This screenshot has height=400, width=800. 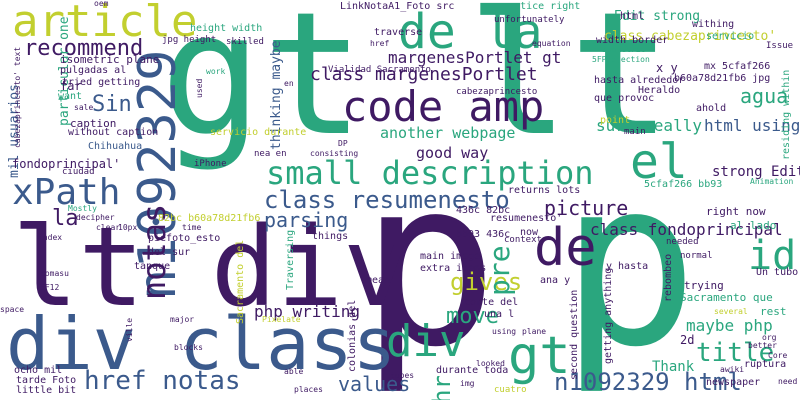 What do you see at coordinates (615, 120) in the screenshot?
I see `word: point` at bounding box center [615, 120].